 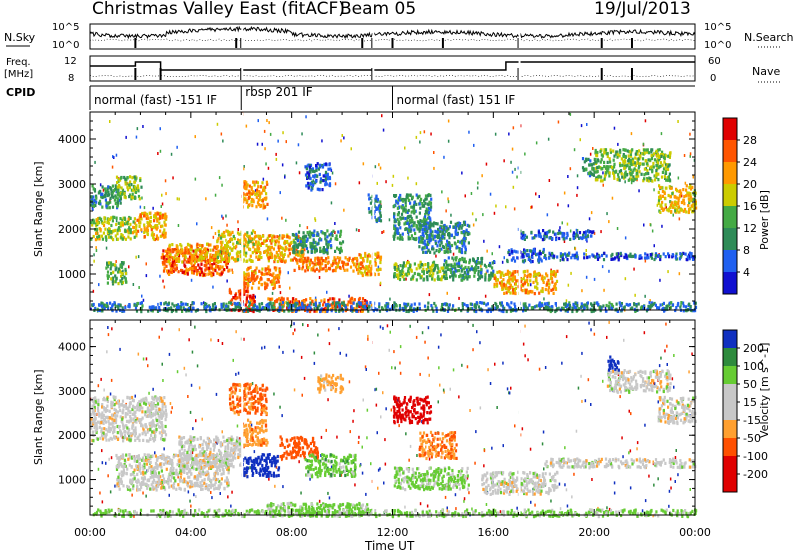 I want to click on nave-label: Nave, so click(x=766, y=71).